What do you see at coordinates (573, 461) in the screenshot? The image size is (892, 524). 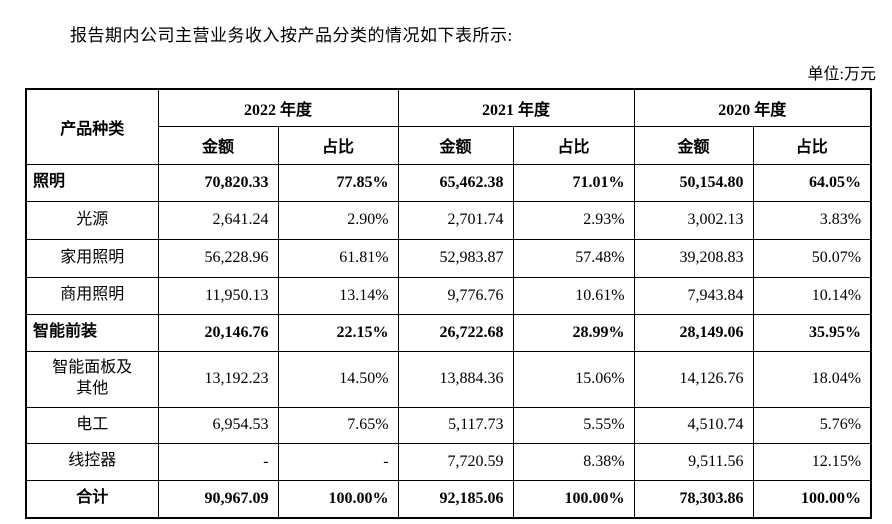 I see `share-cell: 8.38%` at bounding box center [573, 461].